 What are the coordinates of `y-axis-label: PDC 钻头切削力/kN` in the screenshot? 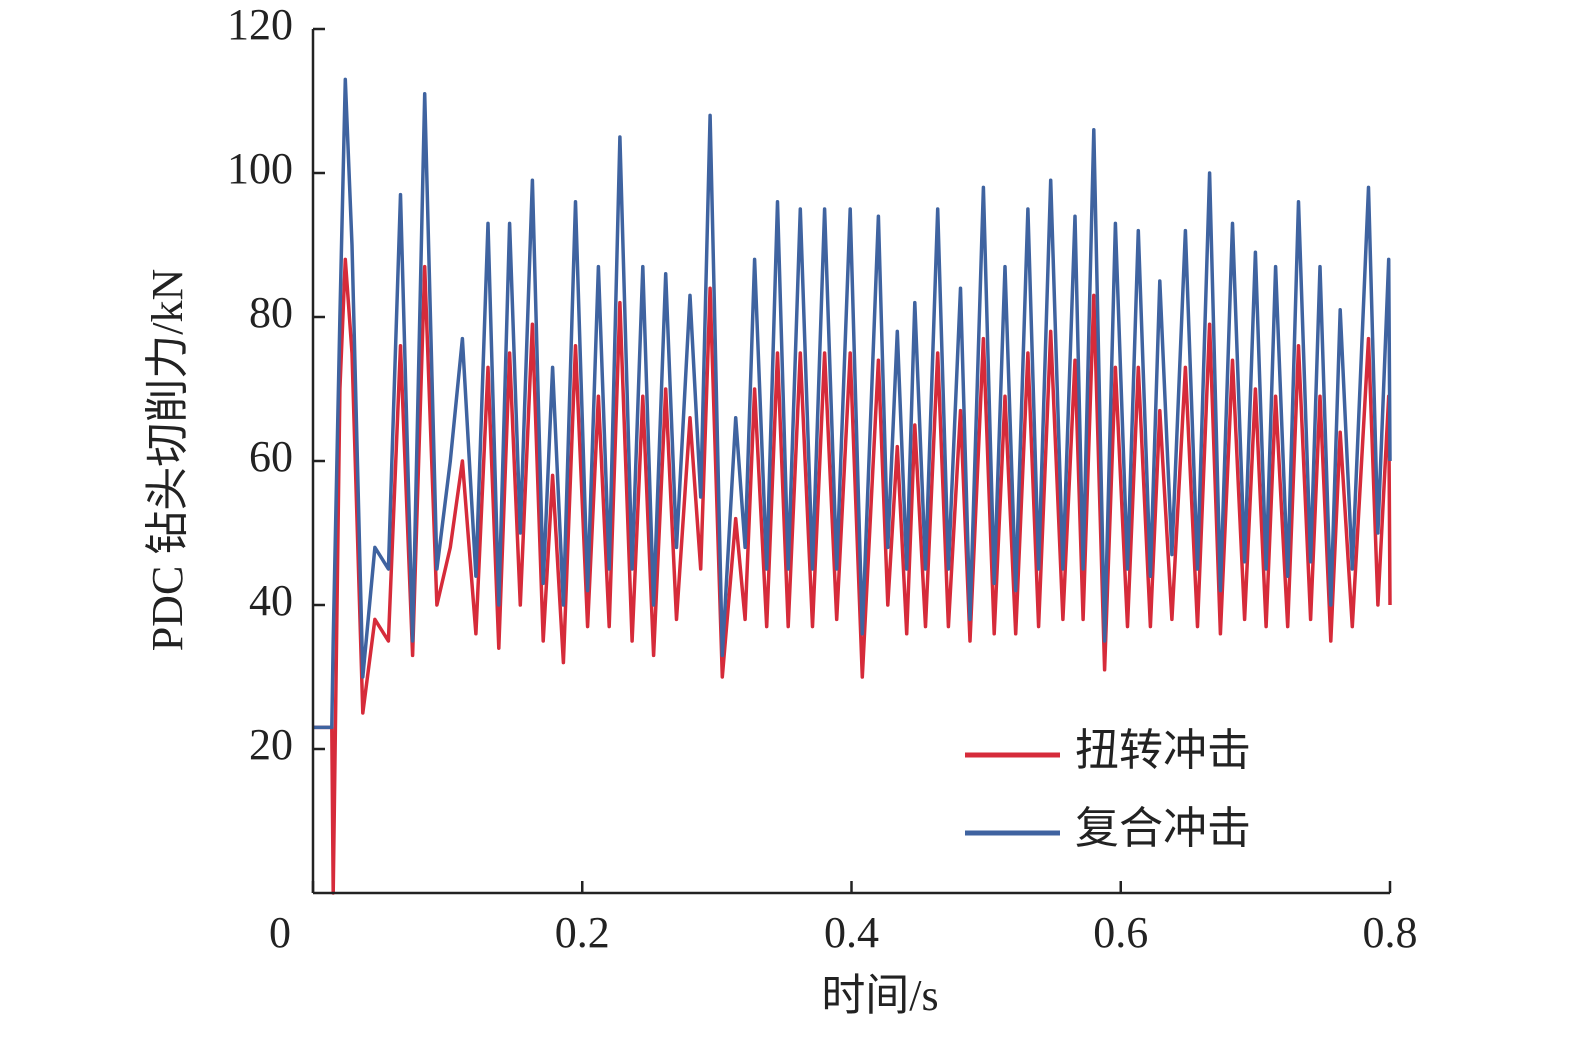 It's located at (167, 460).